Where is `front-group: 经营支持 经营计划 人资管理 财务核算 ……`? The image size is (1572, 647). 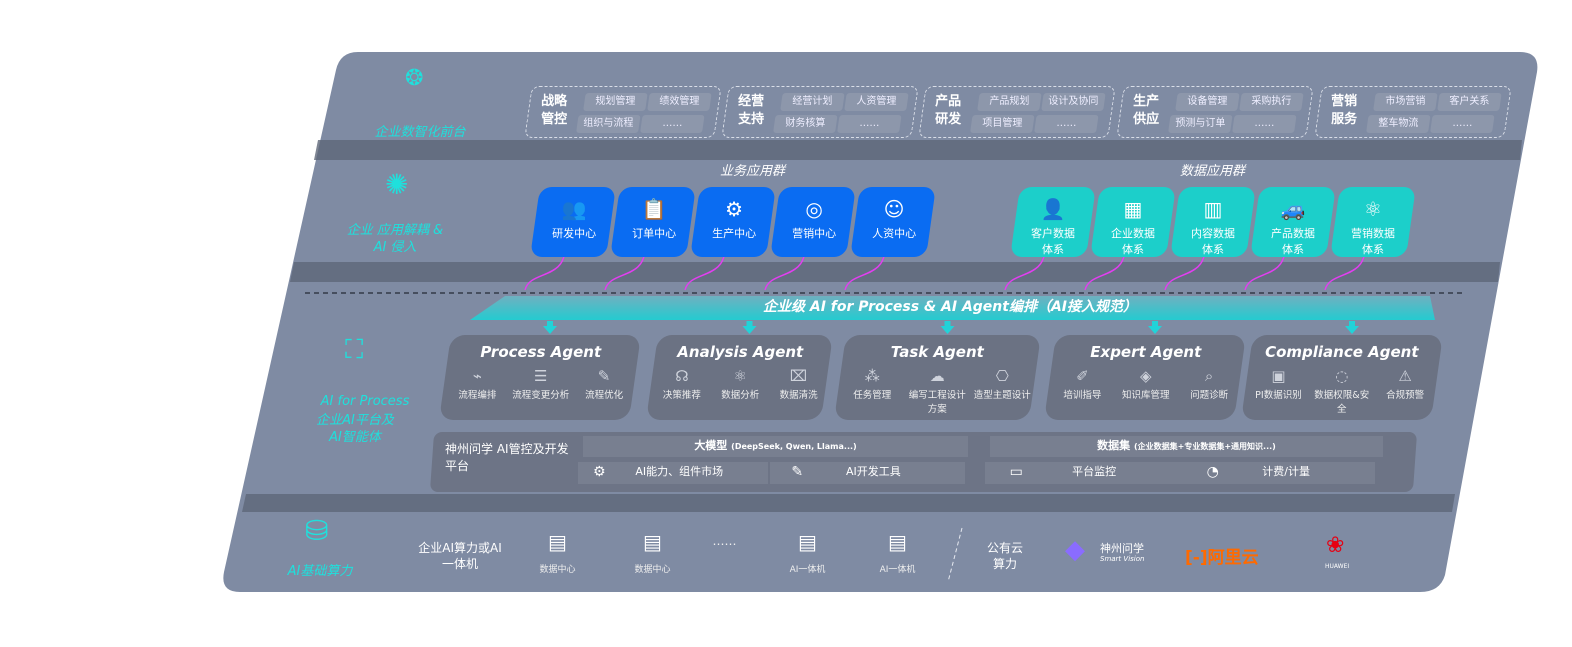
front-group: 经营支持 经营计划 人资管理 财务核算 …… is located at coordinates (820, 112).